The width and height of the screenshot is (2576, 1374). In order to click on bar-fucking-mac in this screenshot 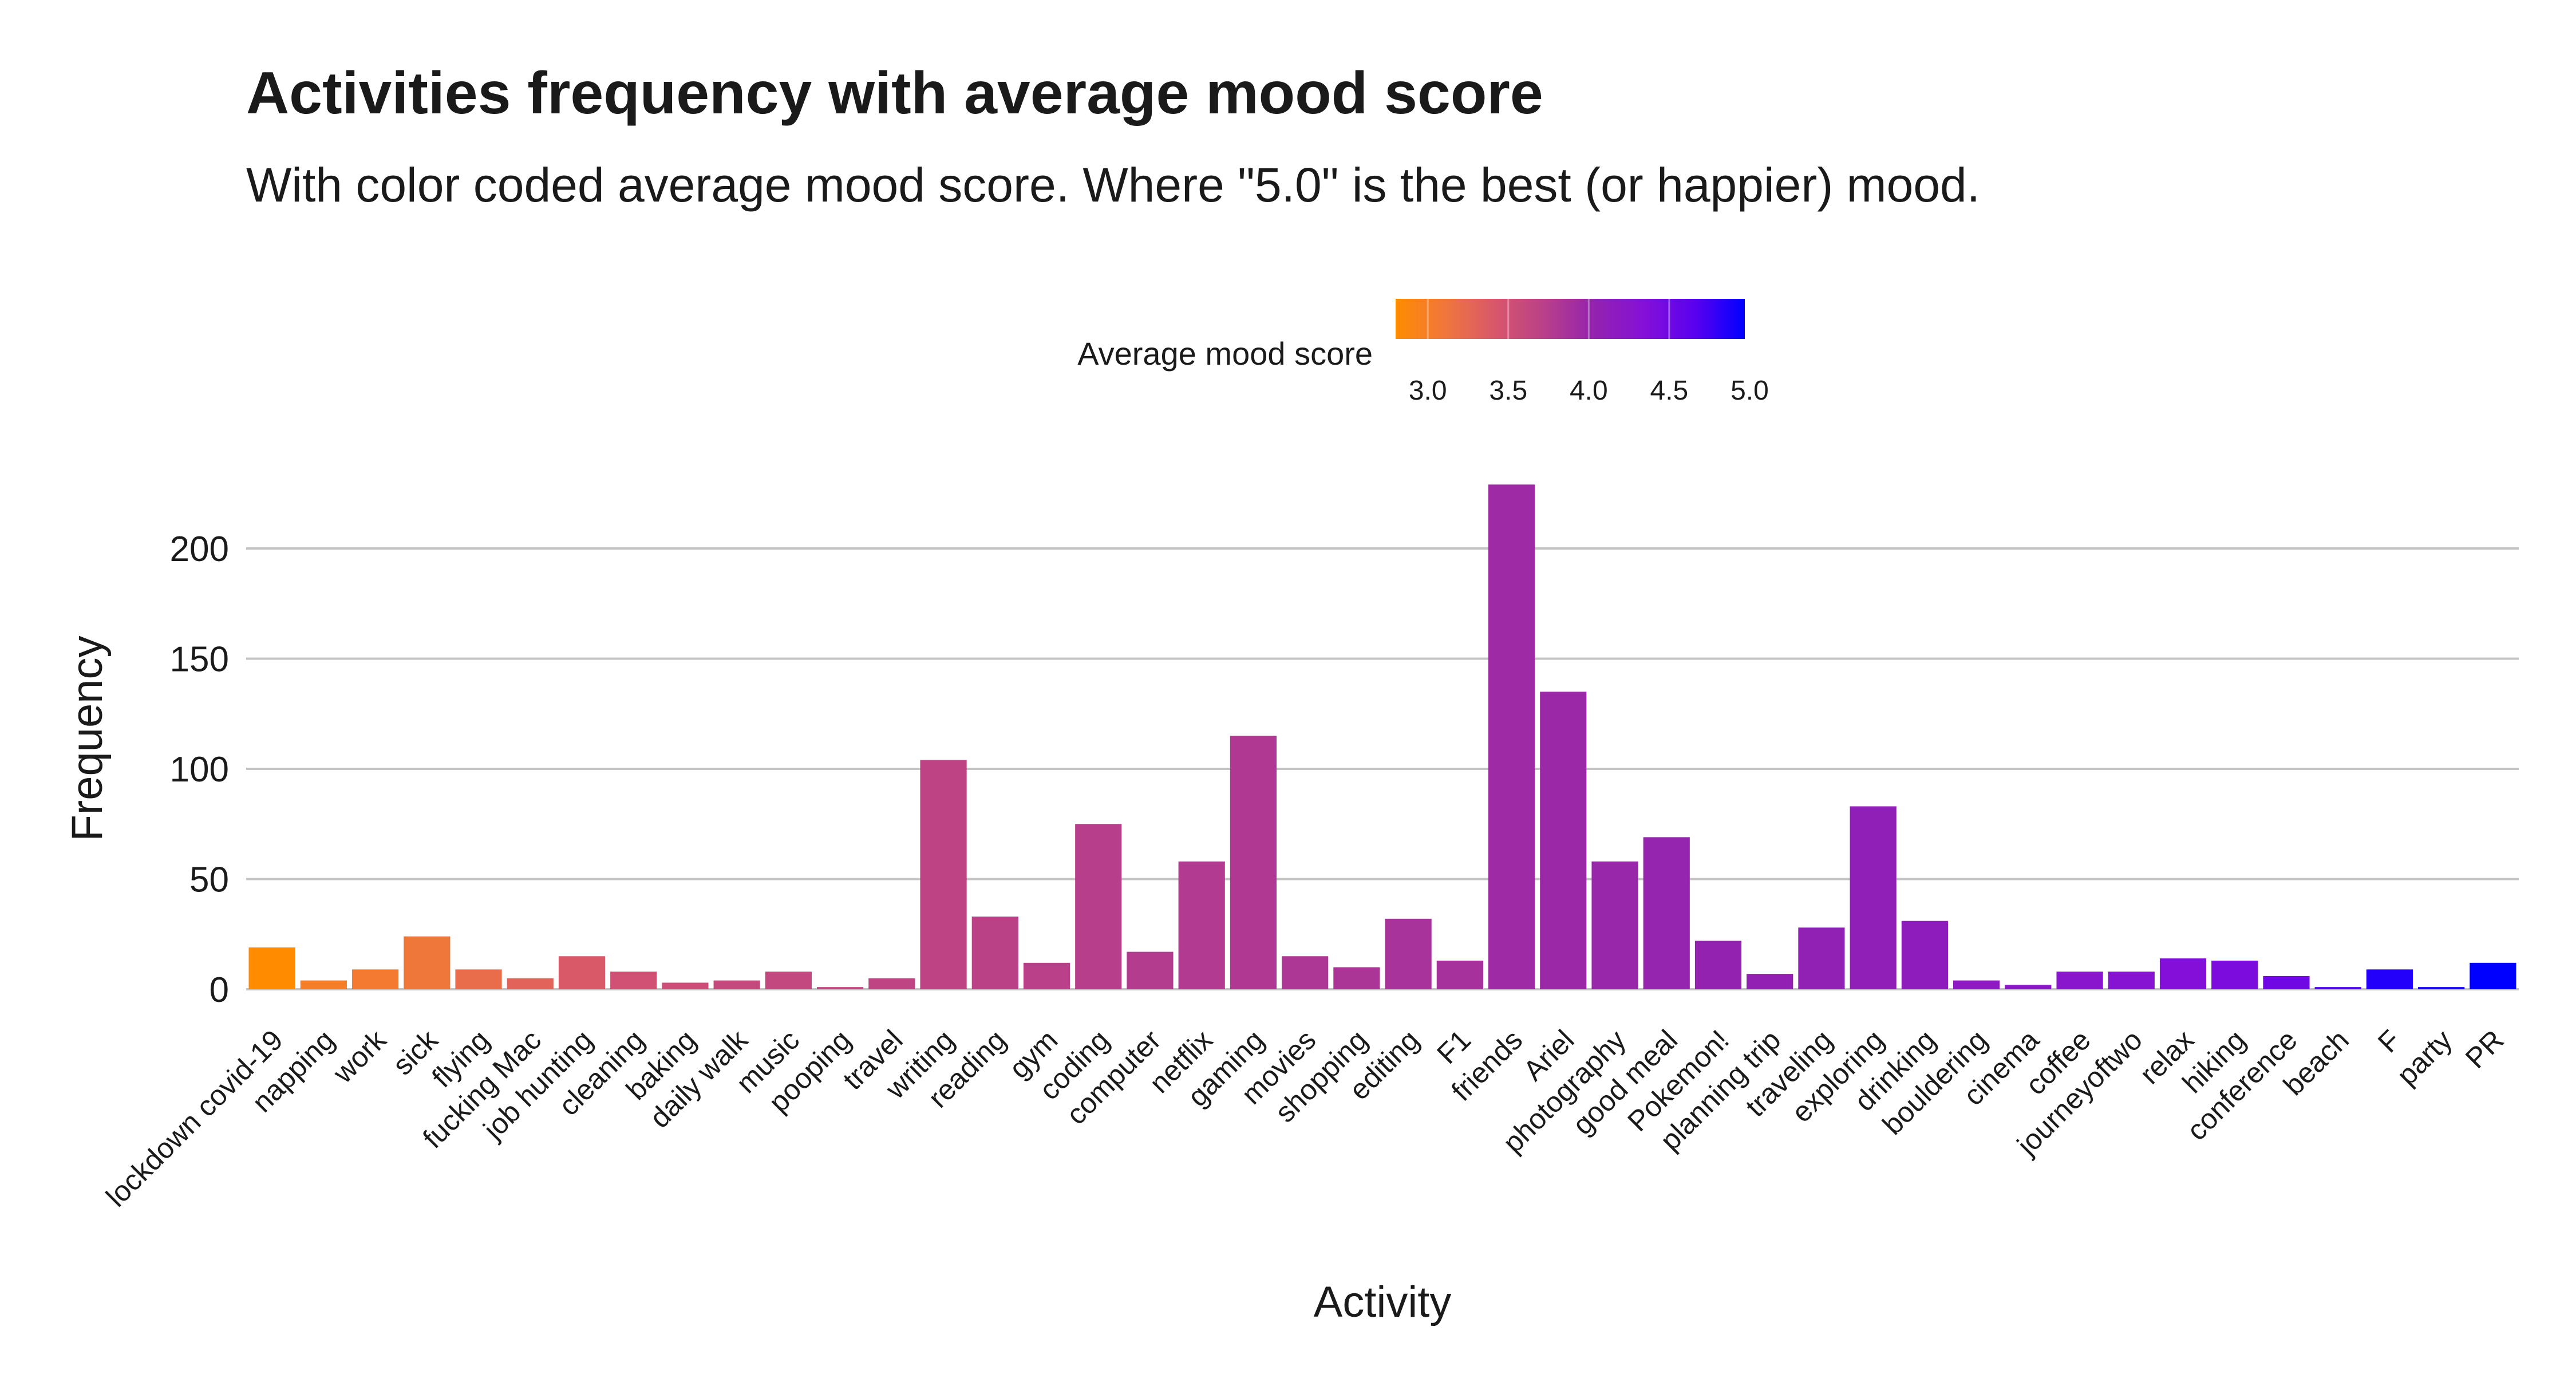, I will do `click(530, 984)`.